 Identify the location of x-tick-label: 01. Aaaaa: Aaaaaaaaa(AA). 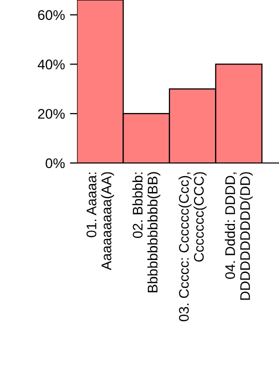
(100, 221).